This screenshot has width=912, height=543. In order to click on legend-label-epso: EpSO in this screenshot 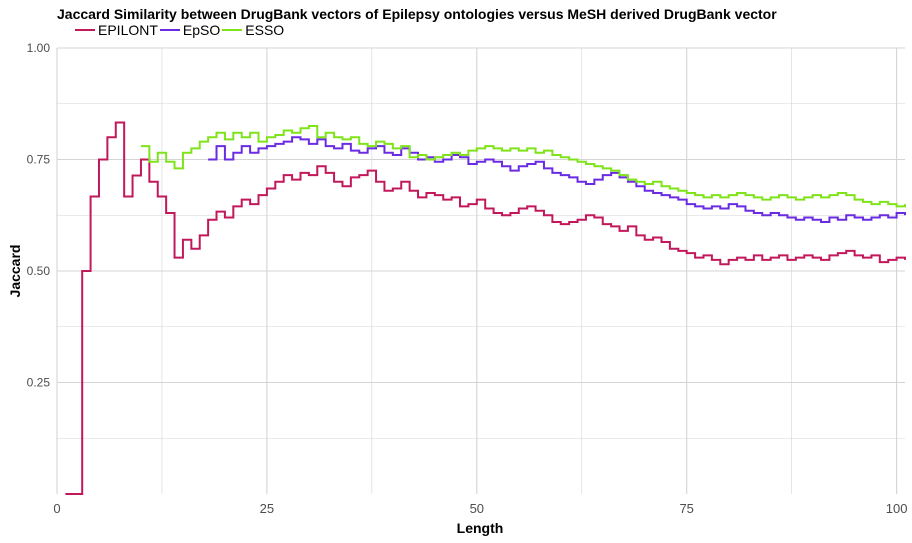, I will do `click(201, 30)`.